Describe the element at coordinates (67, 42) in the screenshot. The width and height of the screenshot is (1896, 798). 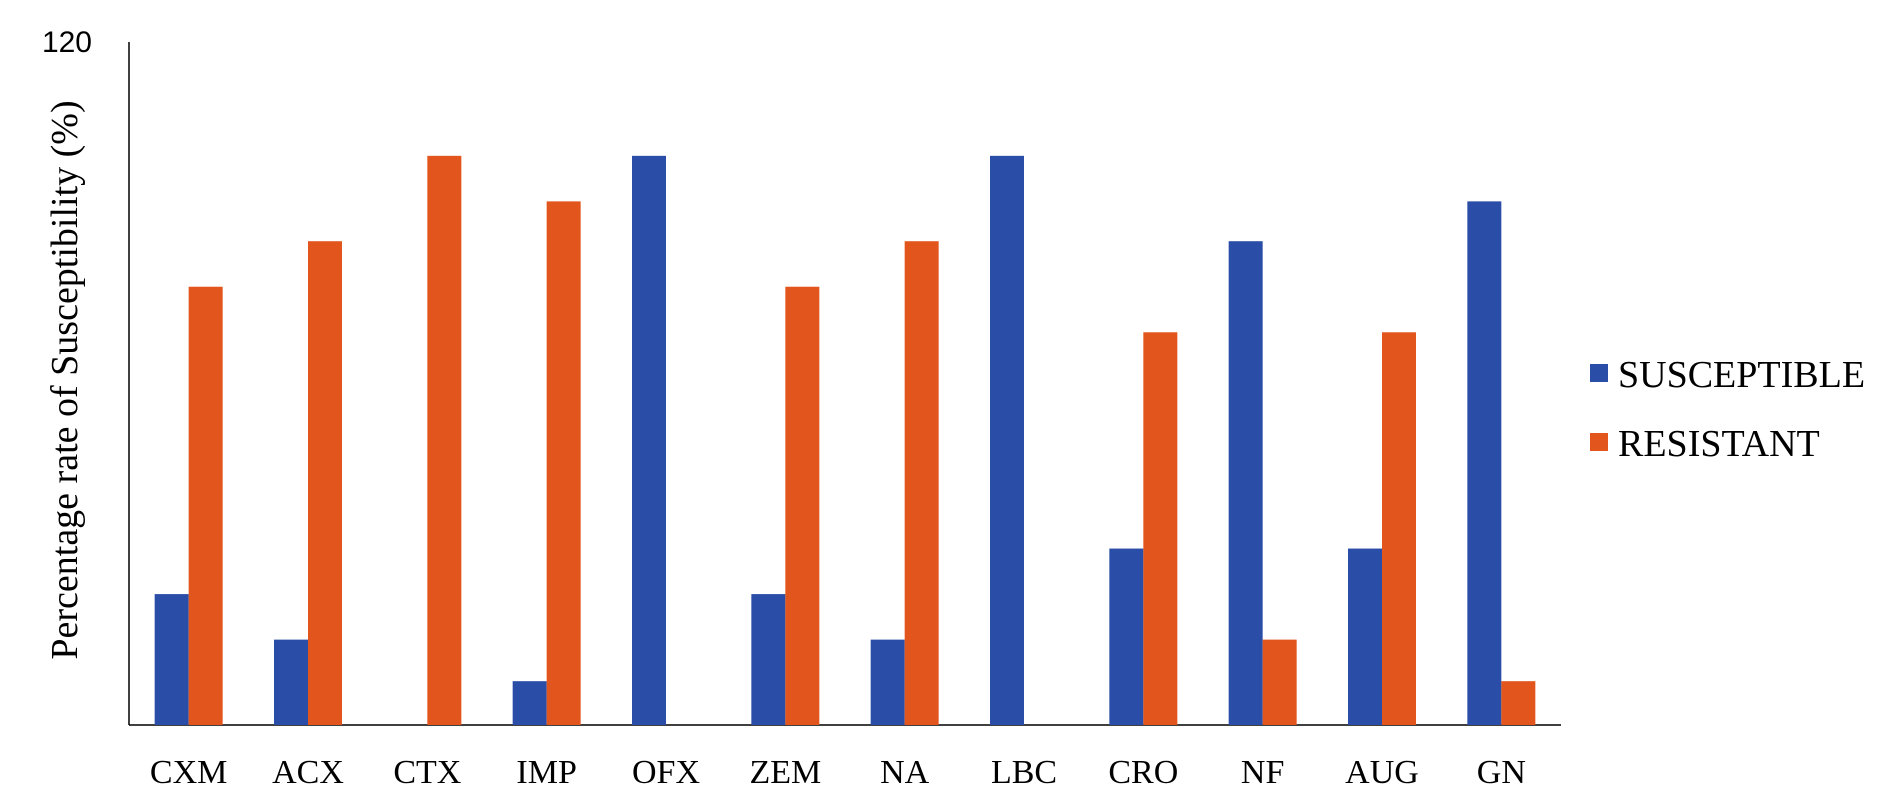
I see `y-tick-label-max: 120` at that location.